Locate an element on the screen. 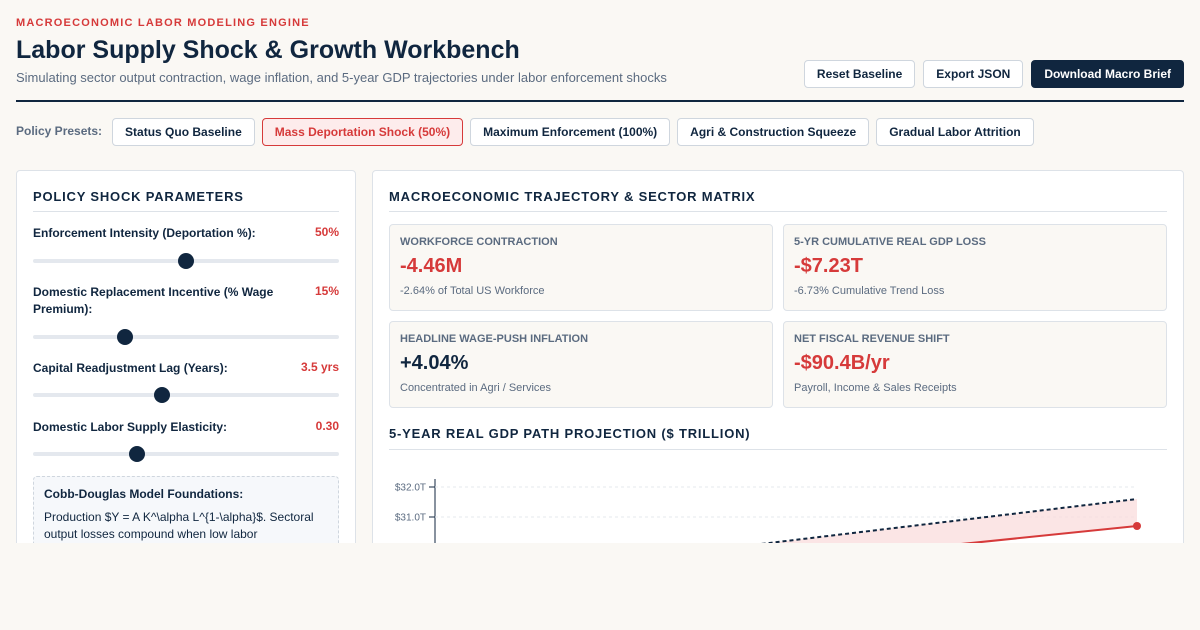  enforcement-slider is located at coordinates (186, 261).